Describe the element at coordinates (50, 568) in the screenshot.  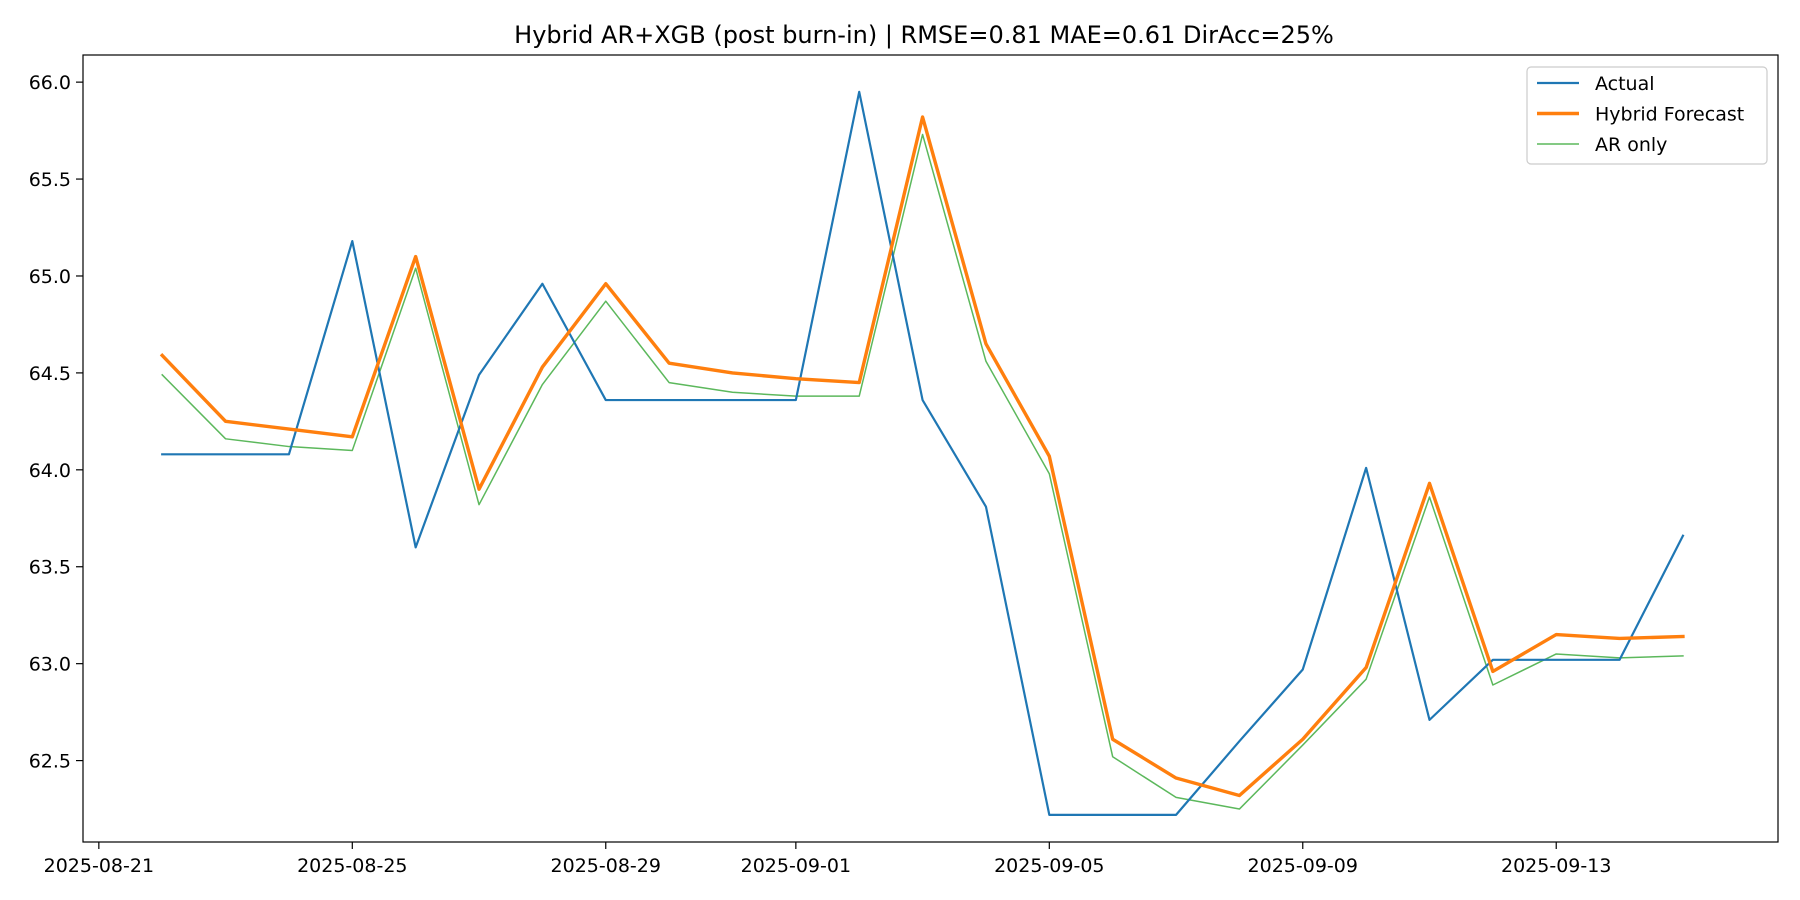
I see `y-tick-label: 63.5` at that location.